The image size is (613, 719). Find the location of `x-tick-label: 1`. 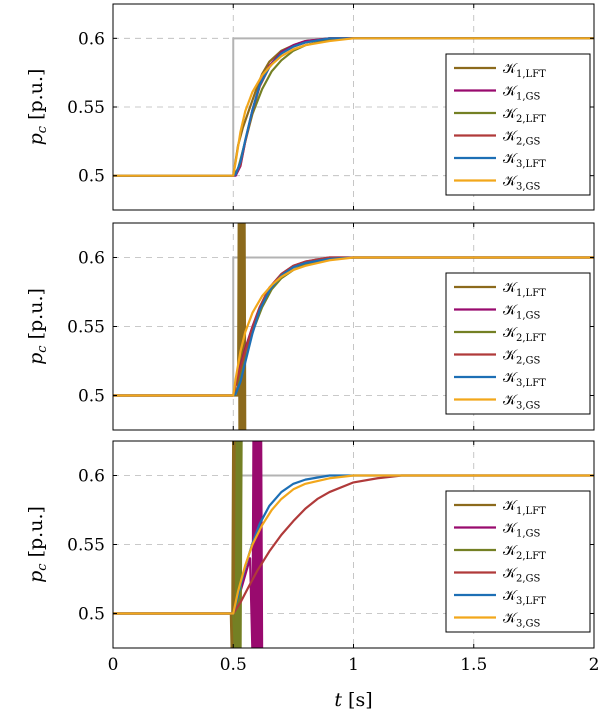

x-tick-label: 1 is located at coordinates (353, 665).